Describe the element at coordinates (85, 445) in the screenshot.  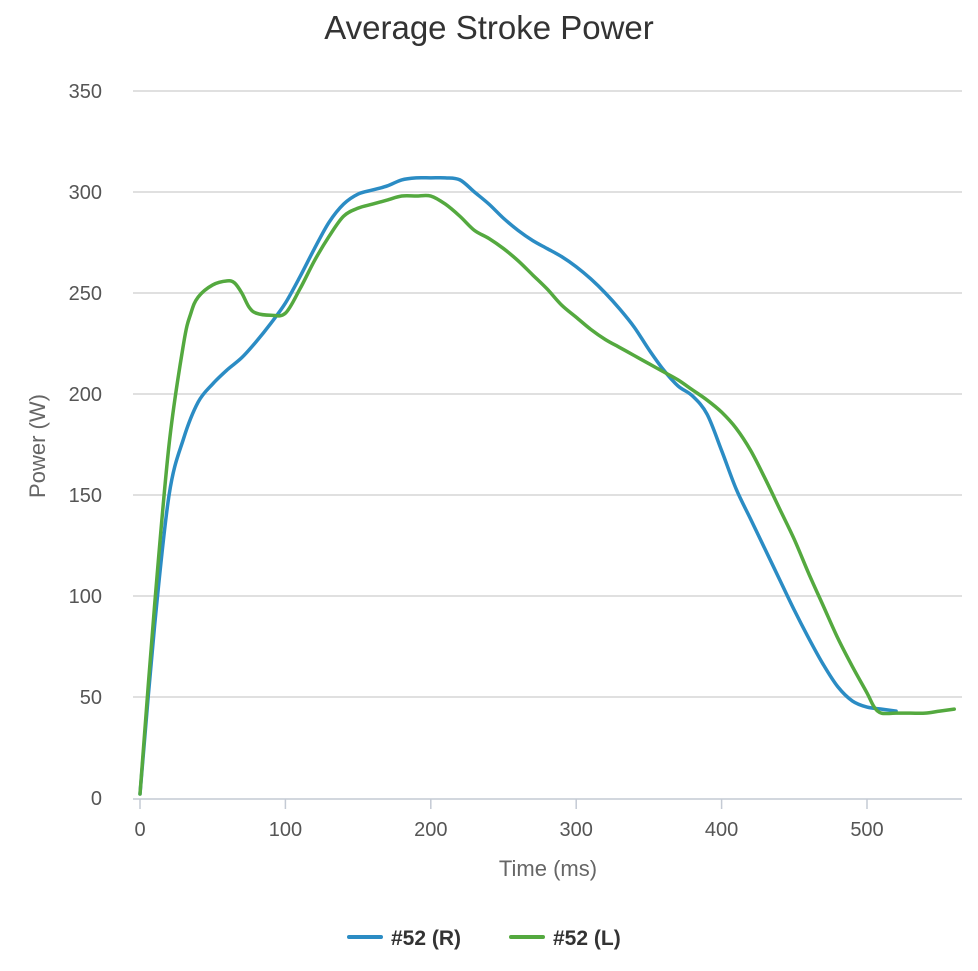
I see `y-axis-ticks: 0 50 100 150 200 250 300 350` at that location.